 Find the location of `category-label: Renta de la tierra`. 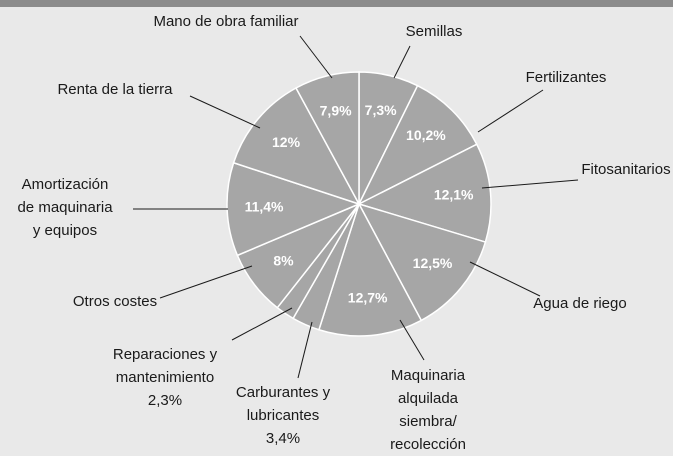

category-label: Renta de la tierra is located at coordinates (115, 89).